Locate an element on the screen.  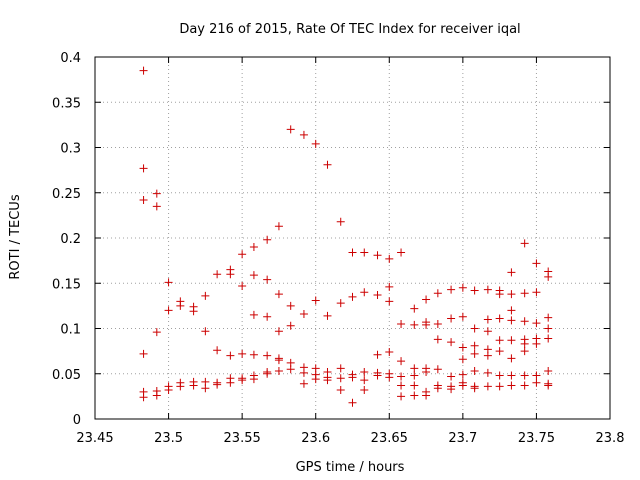
y-tick-label: 0.2 is located at coordinates (70, 239).